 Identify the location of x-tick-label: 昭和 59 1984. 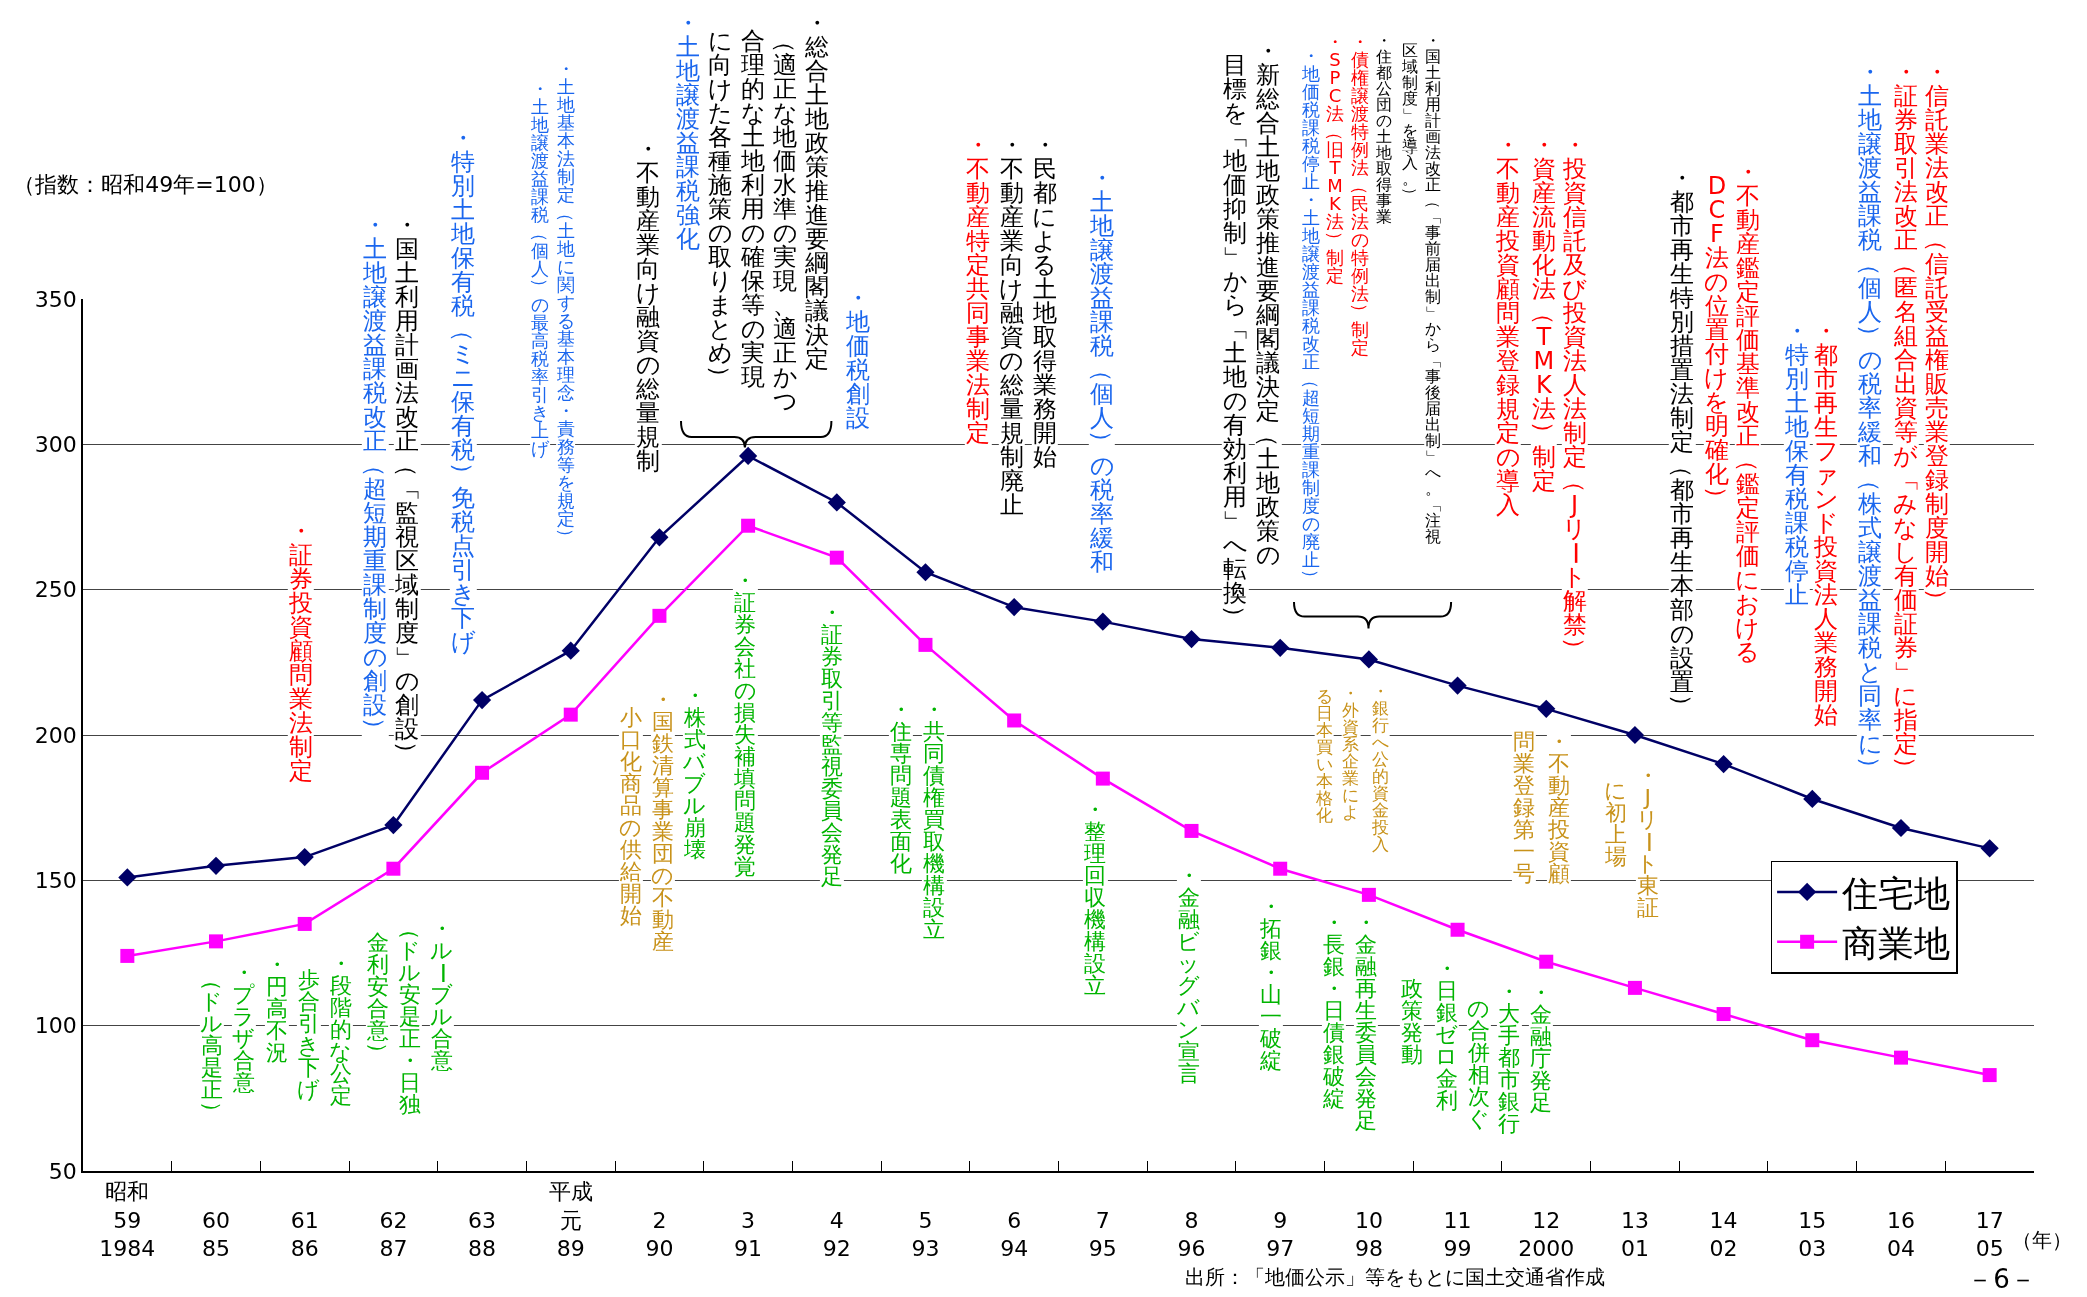
(127, 1220).